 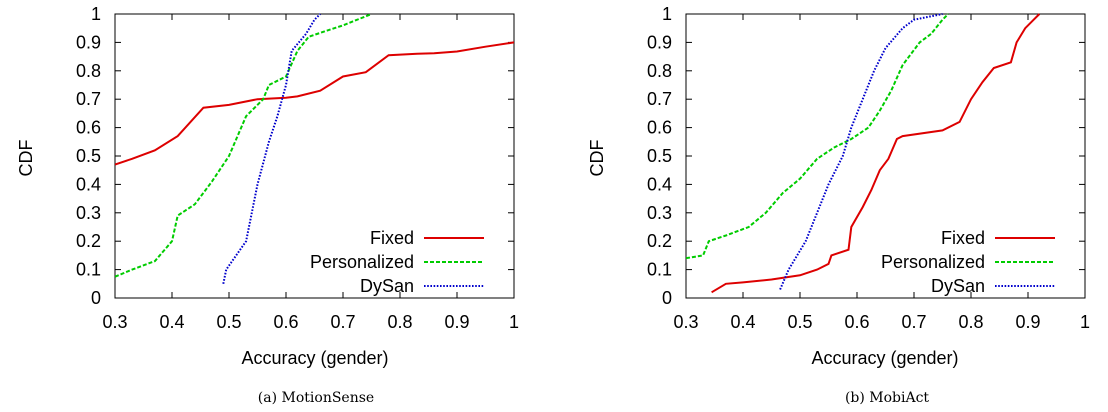 What do you see at coordinates (316, 398) in the screenshot?
I see `figure-caption: (a) MotionSense` at bounding box center [316, 398].